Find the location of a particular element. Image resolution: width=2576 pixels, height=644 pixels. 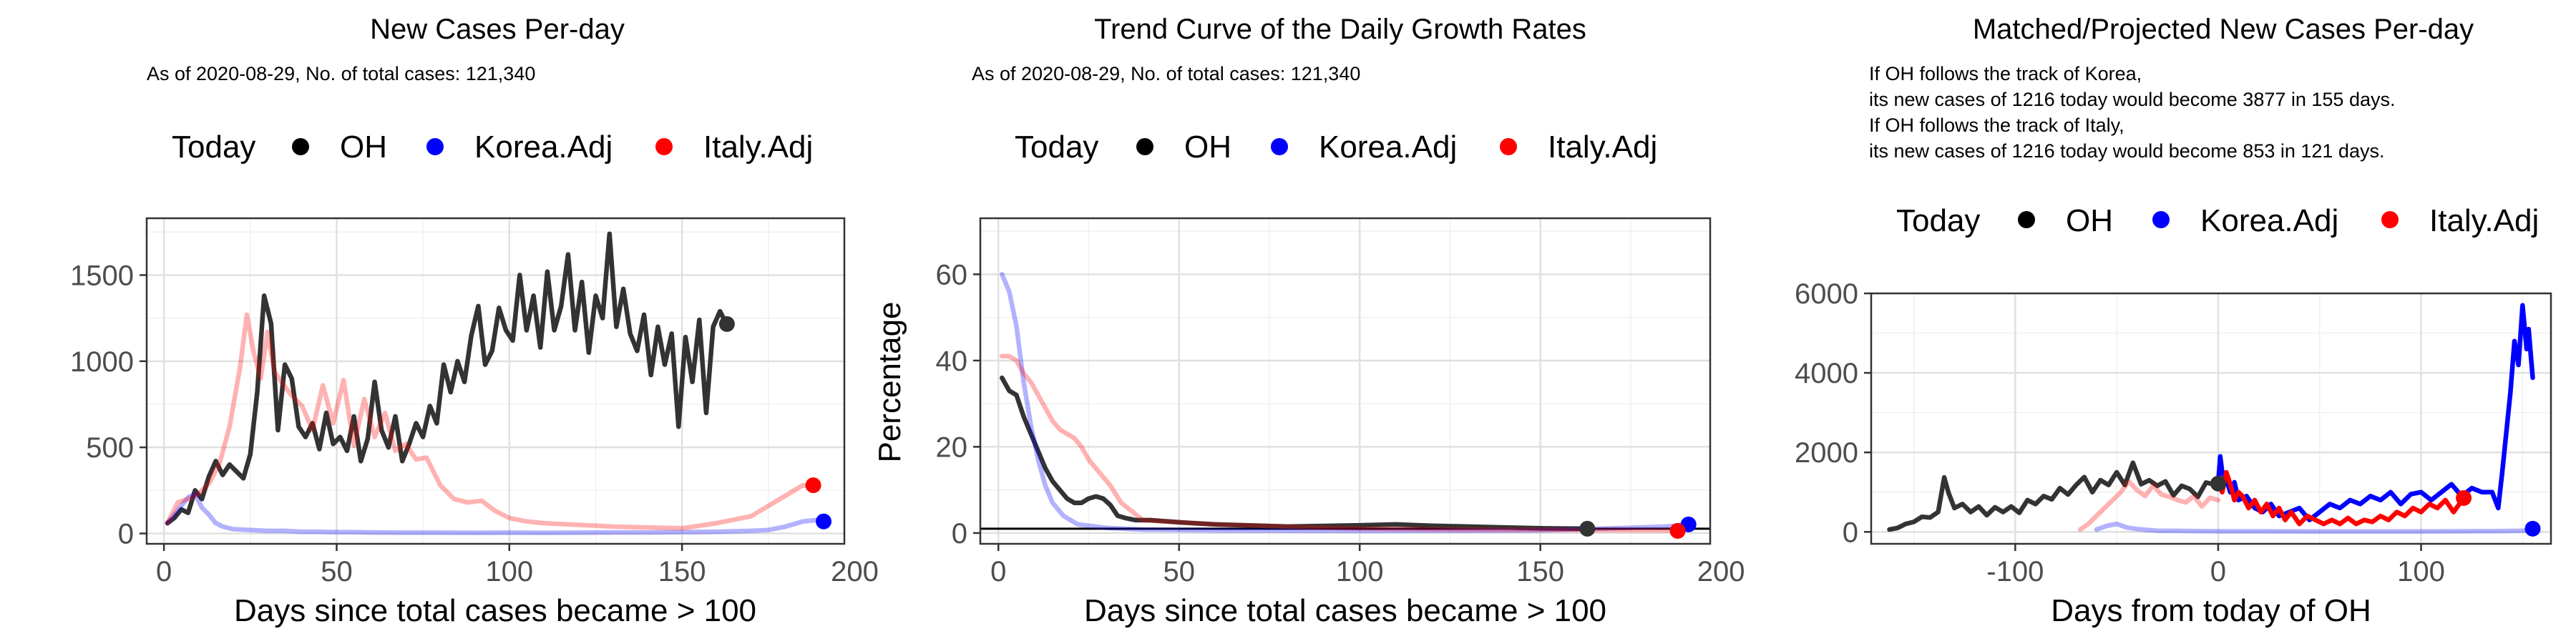

y-tick-label: 20 is located at coordinates (952, 447).